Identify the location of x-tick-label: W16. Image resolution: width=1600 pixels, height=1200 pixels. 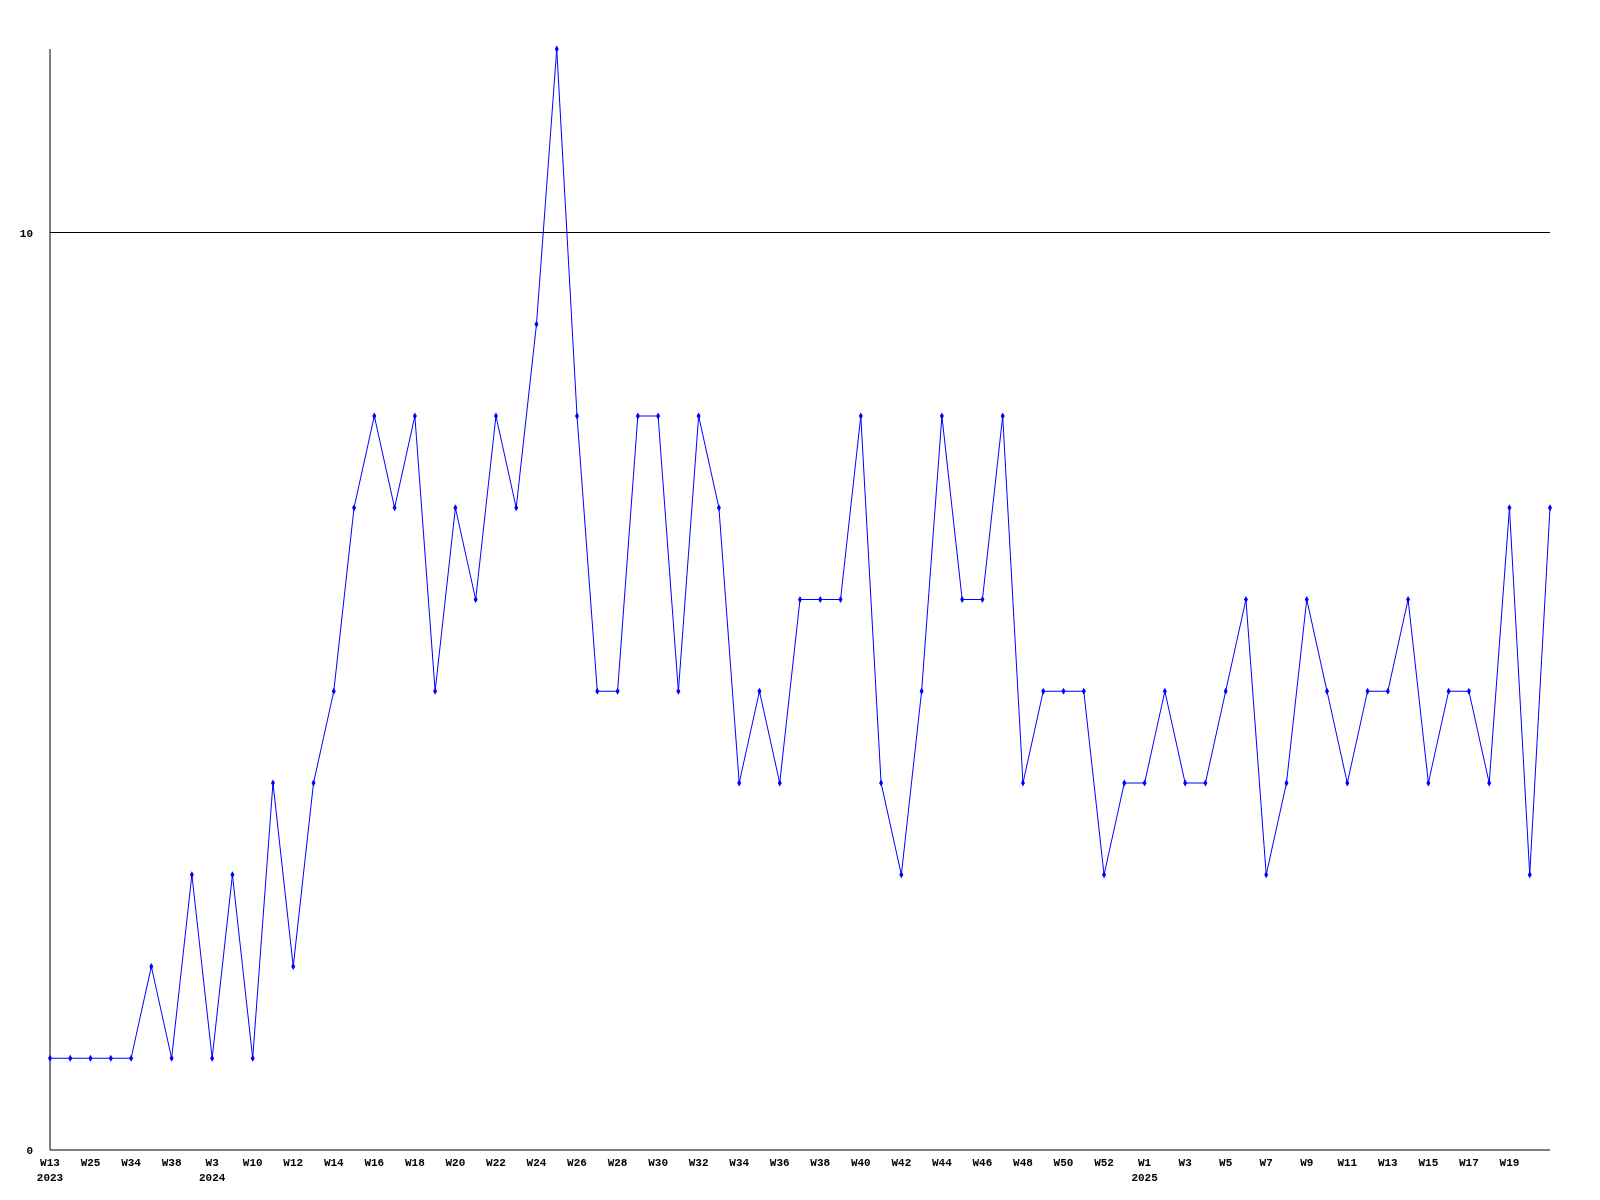
(374, 1163).